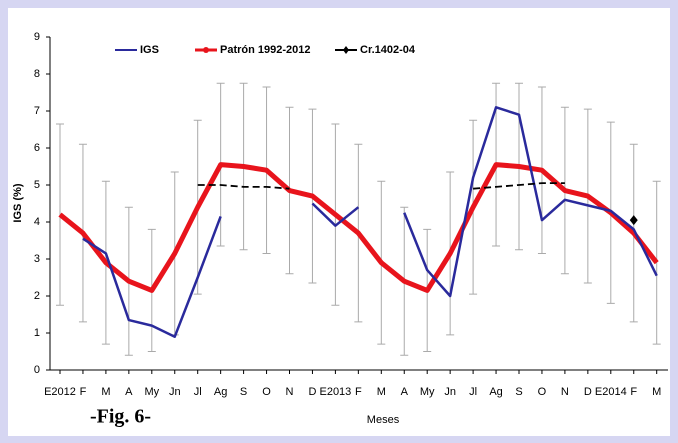 The image size is (678, 443). Describe the element at coordinates (18, 202) in the screenshot. I see `y-axis-label: IGS (%)` at that location.